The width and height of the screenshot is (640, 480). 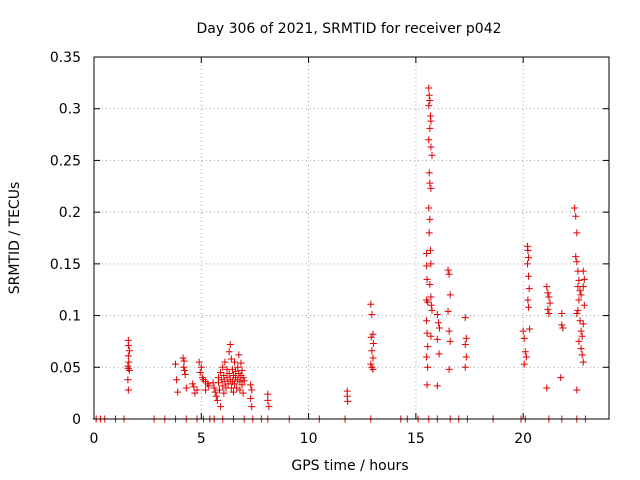 I want to click on x-axis-title: GPS time / hours, so click(x=349, y=466).